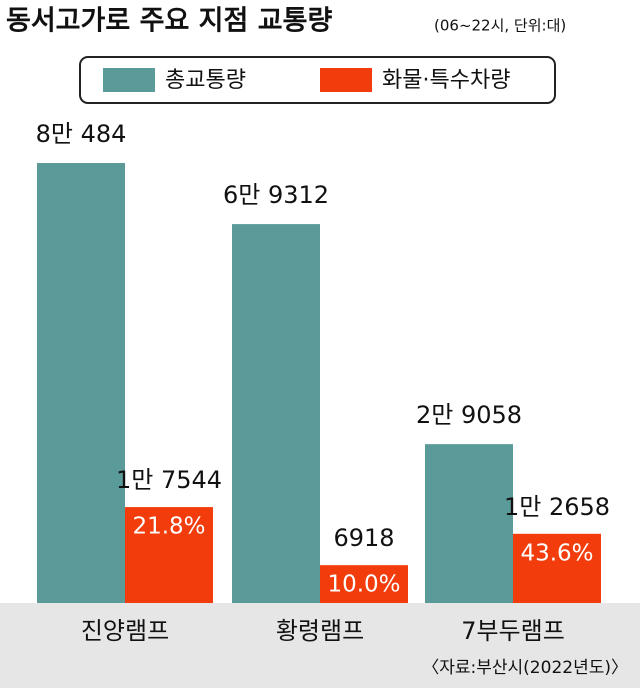 This screenshot has width=640, height=688. I want to click on value-label: 1만 2658, so click(557, 507).